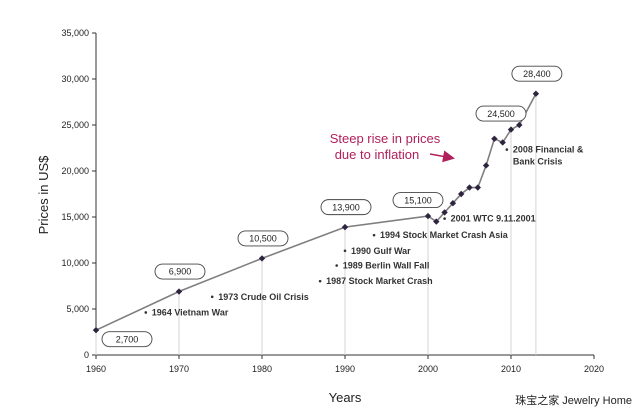 The height and width of the screenshot is (411, 640). Describe the element at coordinates (377, 154) in the screenshot. I see `annotation-line-2: due to inflation` at that location.